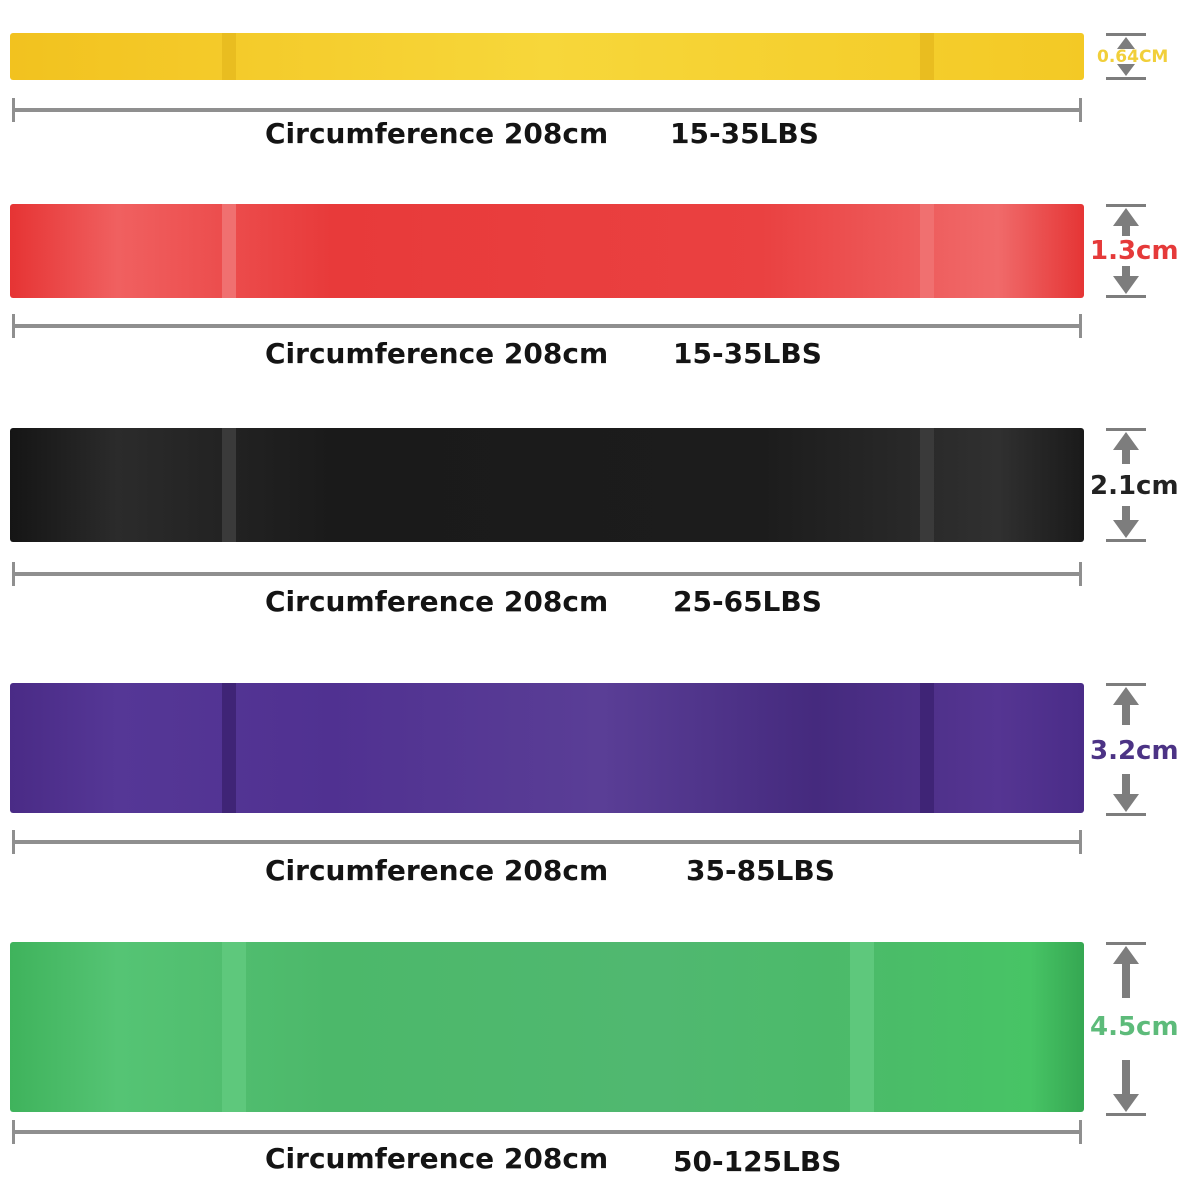 The height and width of the screenshot is (1200, 1200). I want to click on band-black, so click(547, 485).